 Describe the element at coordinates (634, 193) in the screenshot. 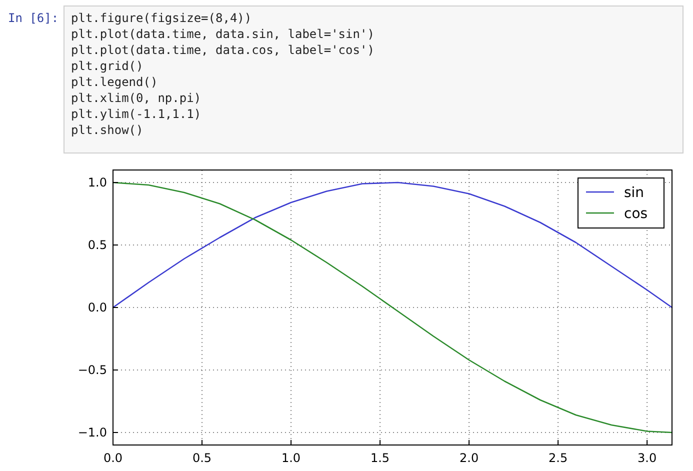

I see `legend-label: sin` at that location.